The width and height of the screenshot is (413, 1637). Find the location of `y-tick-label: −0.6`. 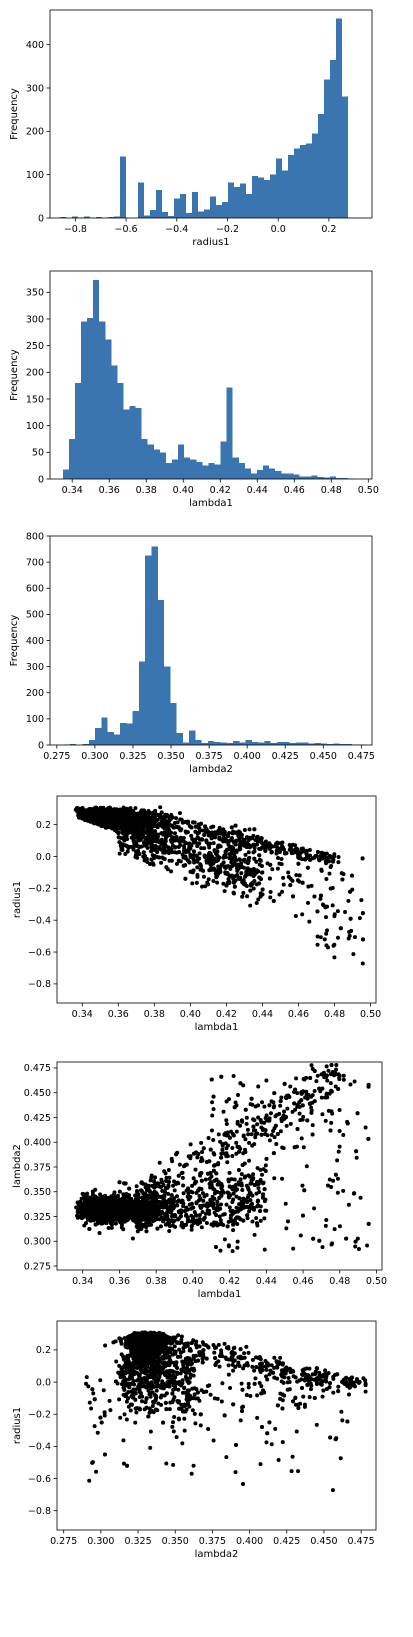

y-tick-label: −0.6 is located at coordinates (39, 952).